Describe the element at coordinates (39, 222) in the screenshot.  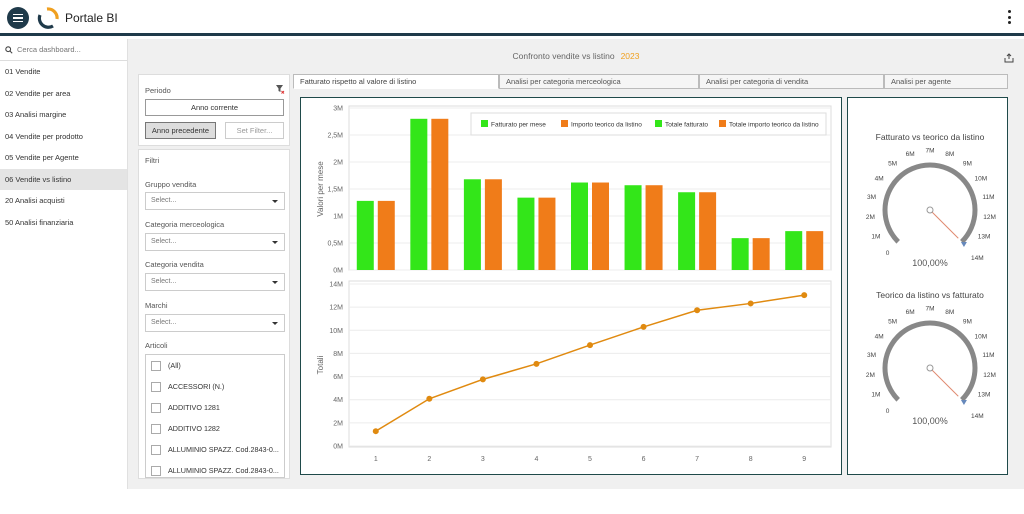
I see `sidebar-item-analisi-finanziaria: 50 Analisi finanziaria` at that location.